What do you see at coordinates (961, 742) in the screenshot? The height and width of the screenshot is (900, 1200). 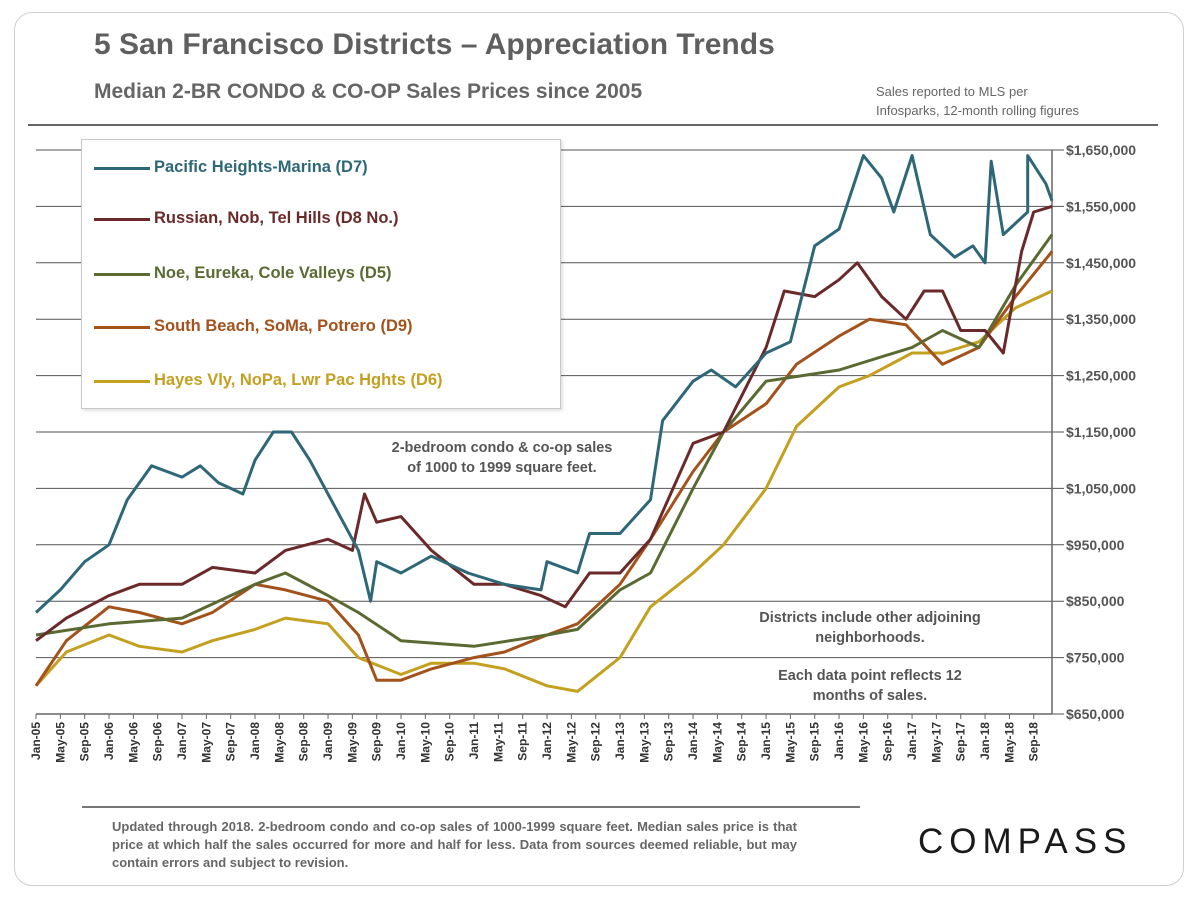 I see `x-tick-label: Sep-17` at bounding box center [961, 742].